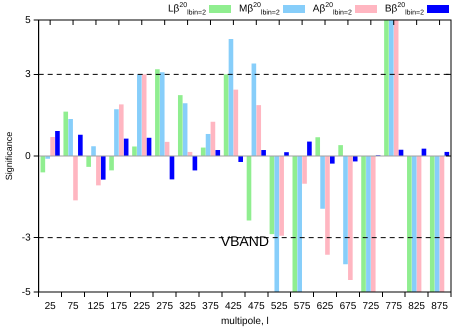  I want to click on y-tick-label: -3, so click(27, 238).